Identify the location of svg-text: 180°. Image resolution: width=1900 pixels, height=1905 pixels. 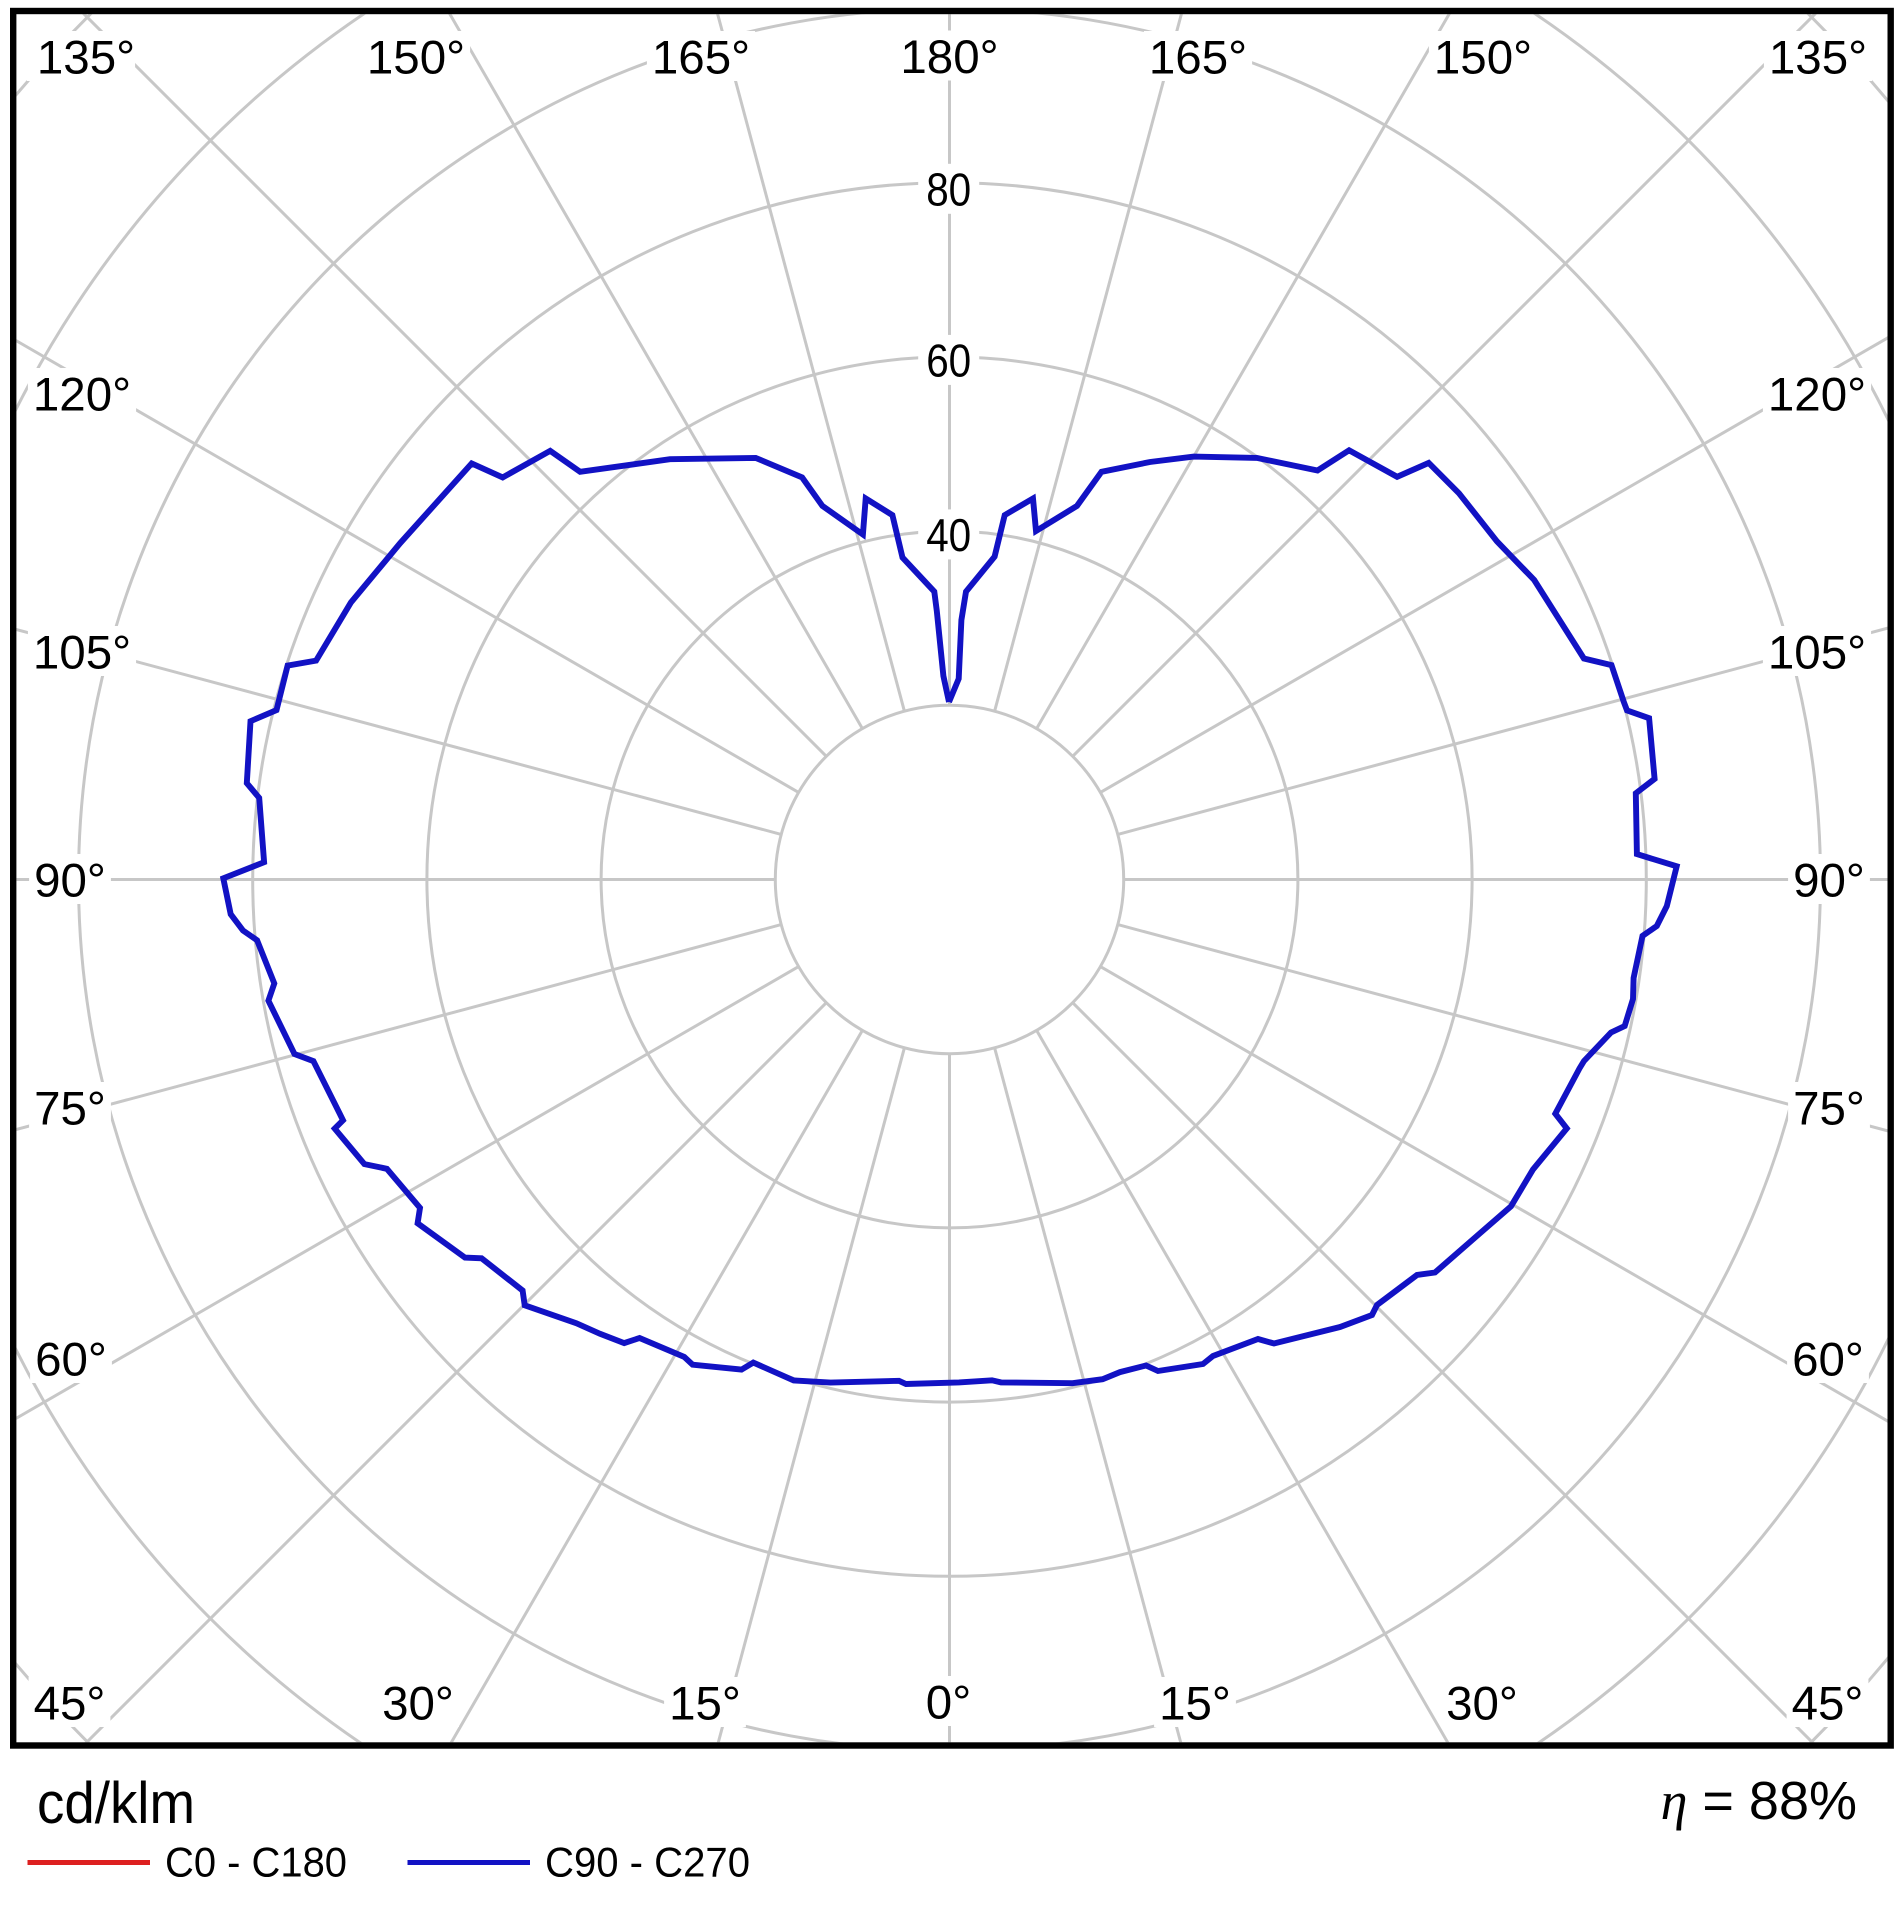
(949, 57).